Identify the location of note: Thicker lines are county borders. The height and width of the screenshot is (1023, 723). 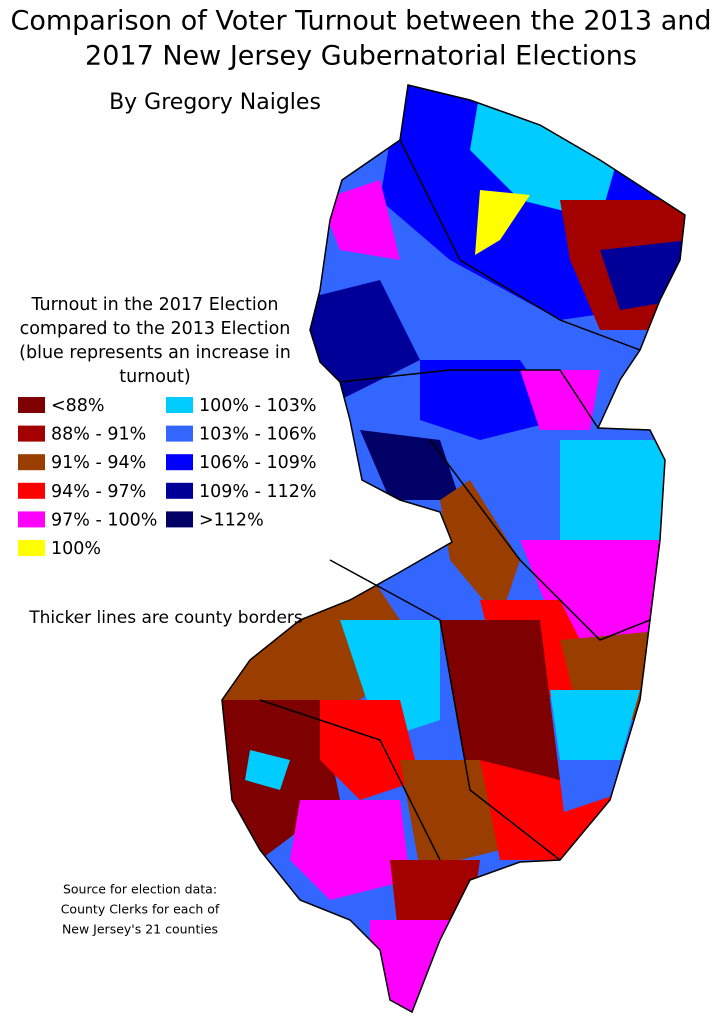
(165, 618).